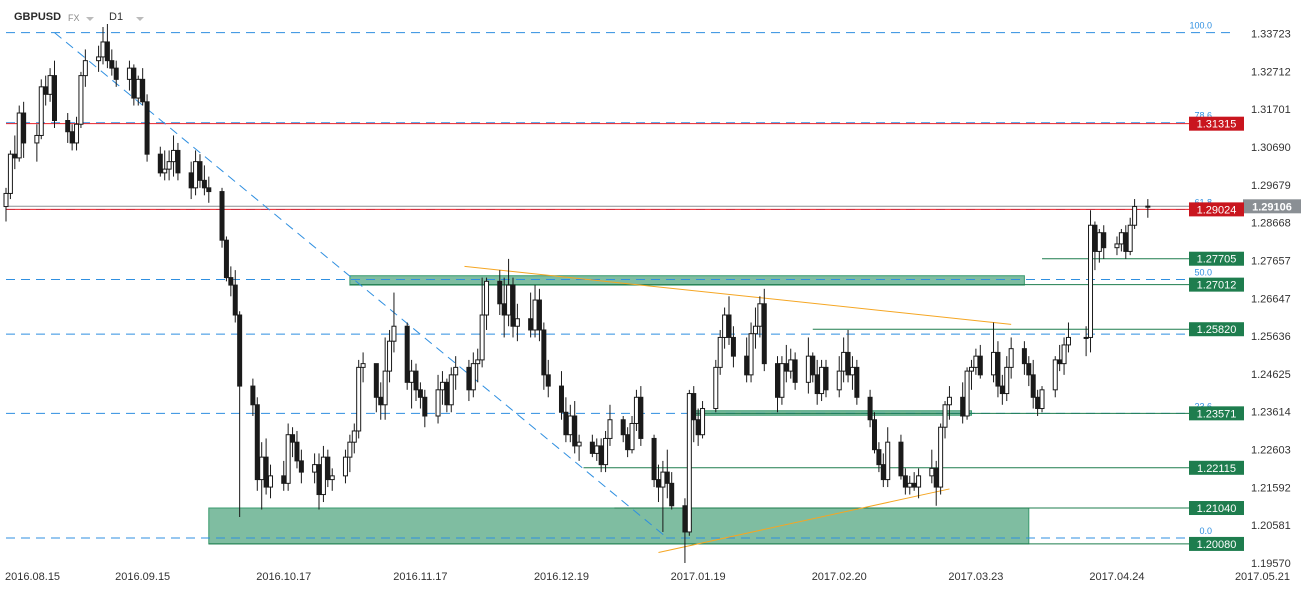  I want to click on symbol-label: GBPUSD, so click(38, 17).